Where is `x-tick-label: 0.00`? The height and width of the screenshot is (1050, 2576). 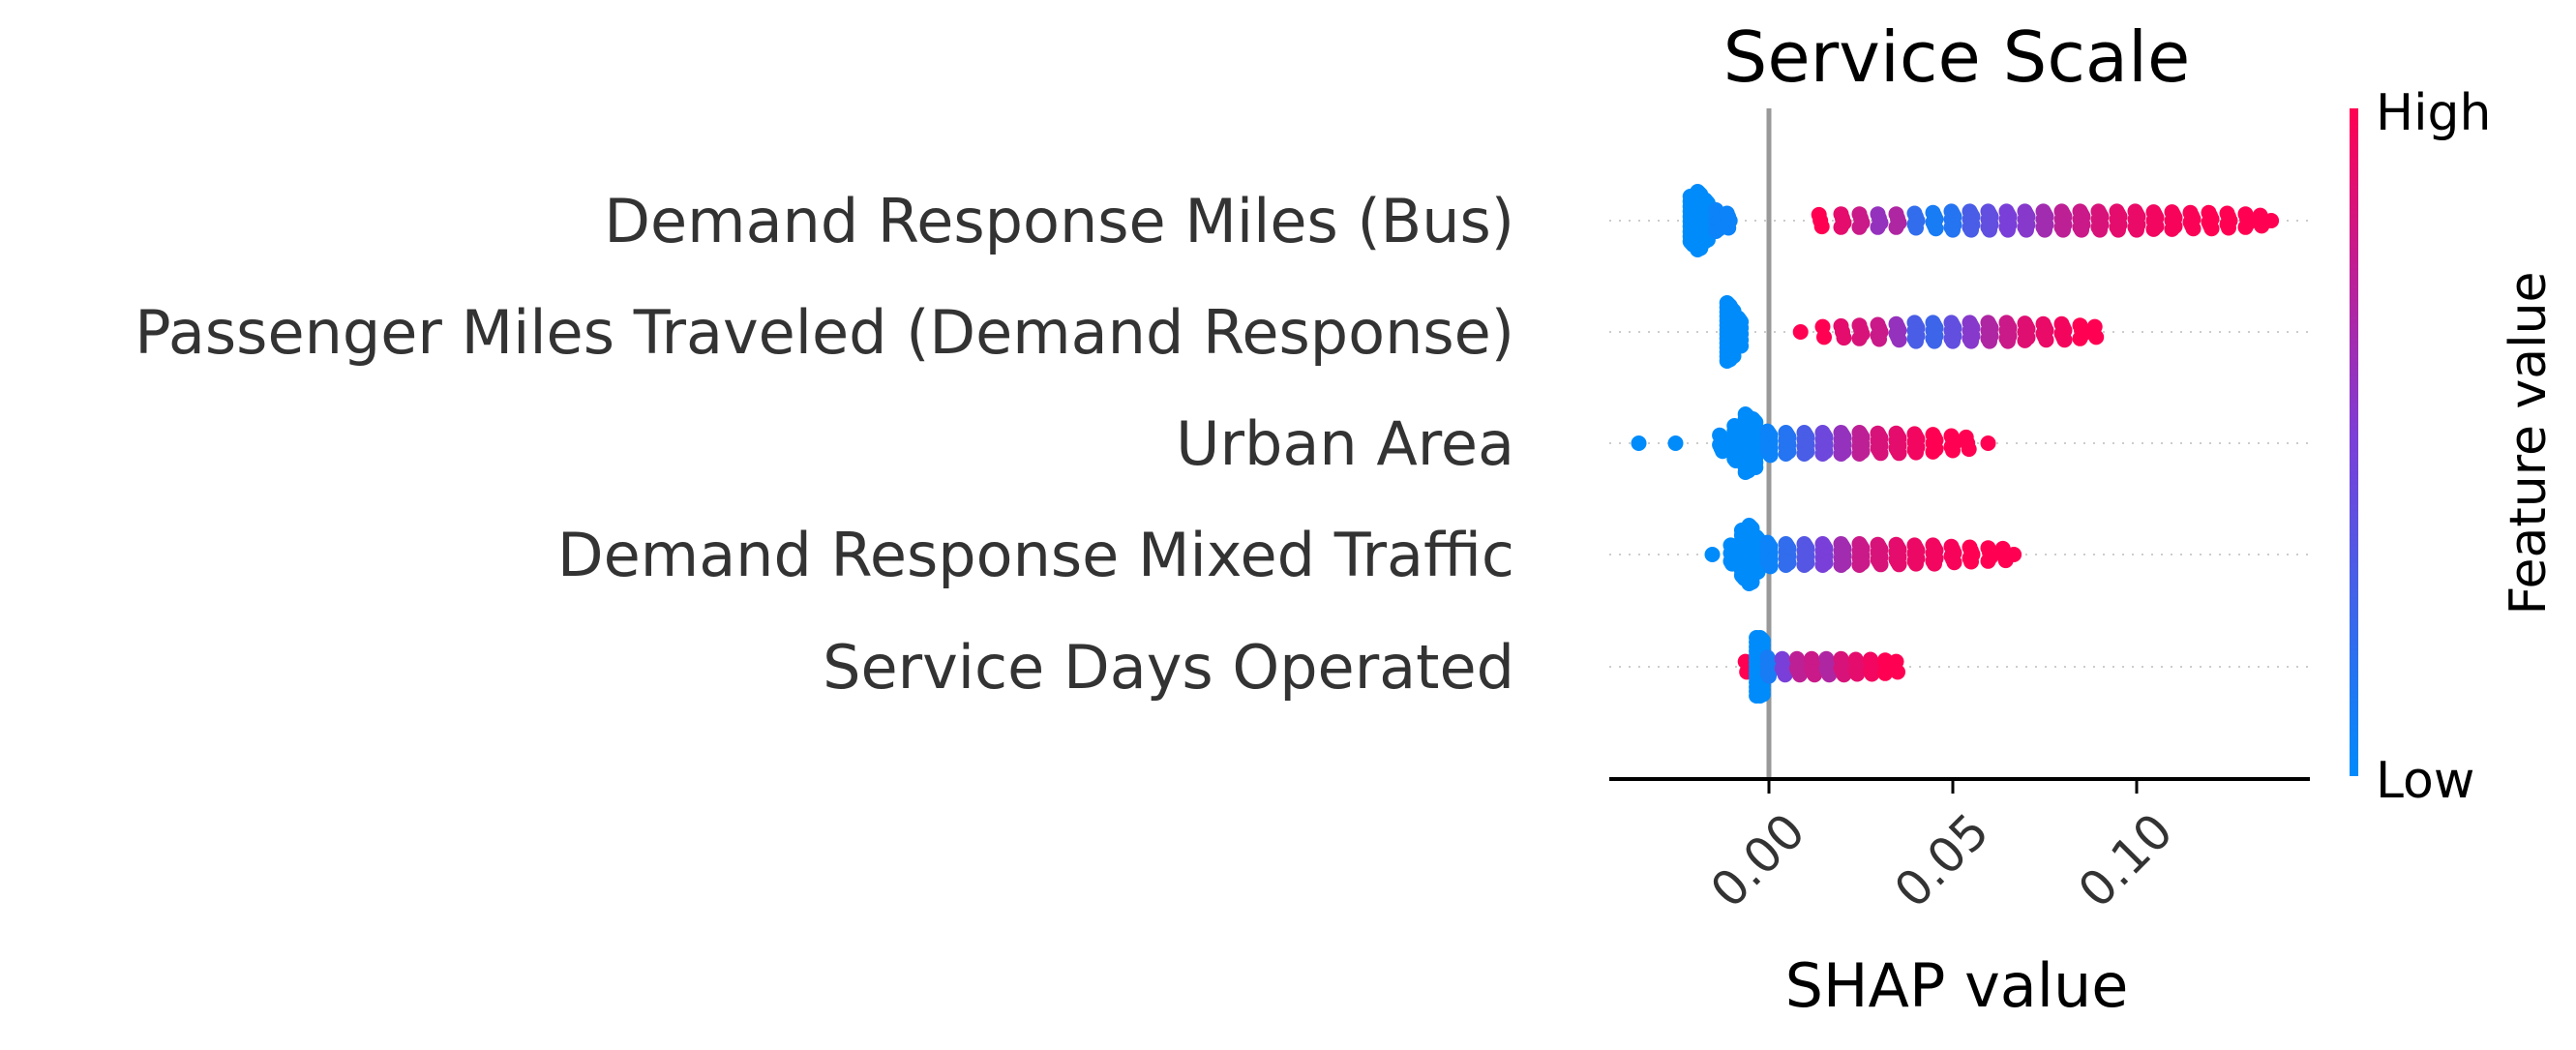
x-tick-label: 0.00 is located at coordinates (1758, 860).